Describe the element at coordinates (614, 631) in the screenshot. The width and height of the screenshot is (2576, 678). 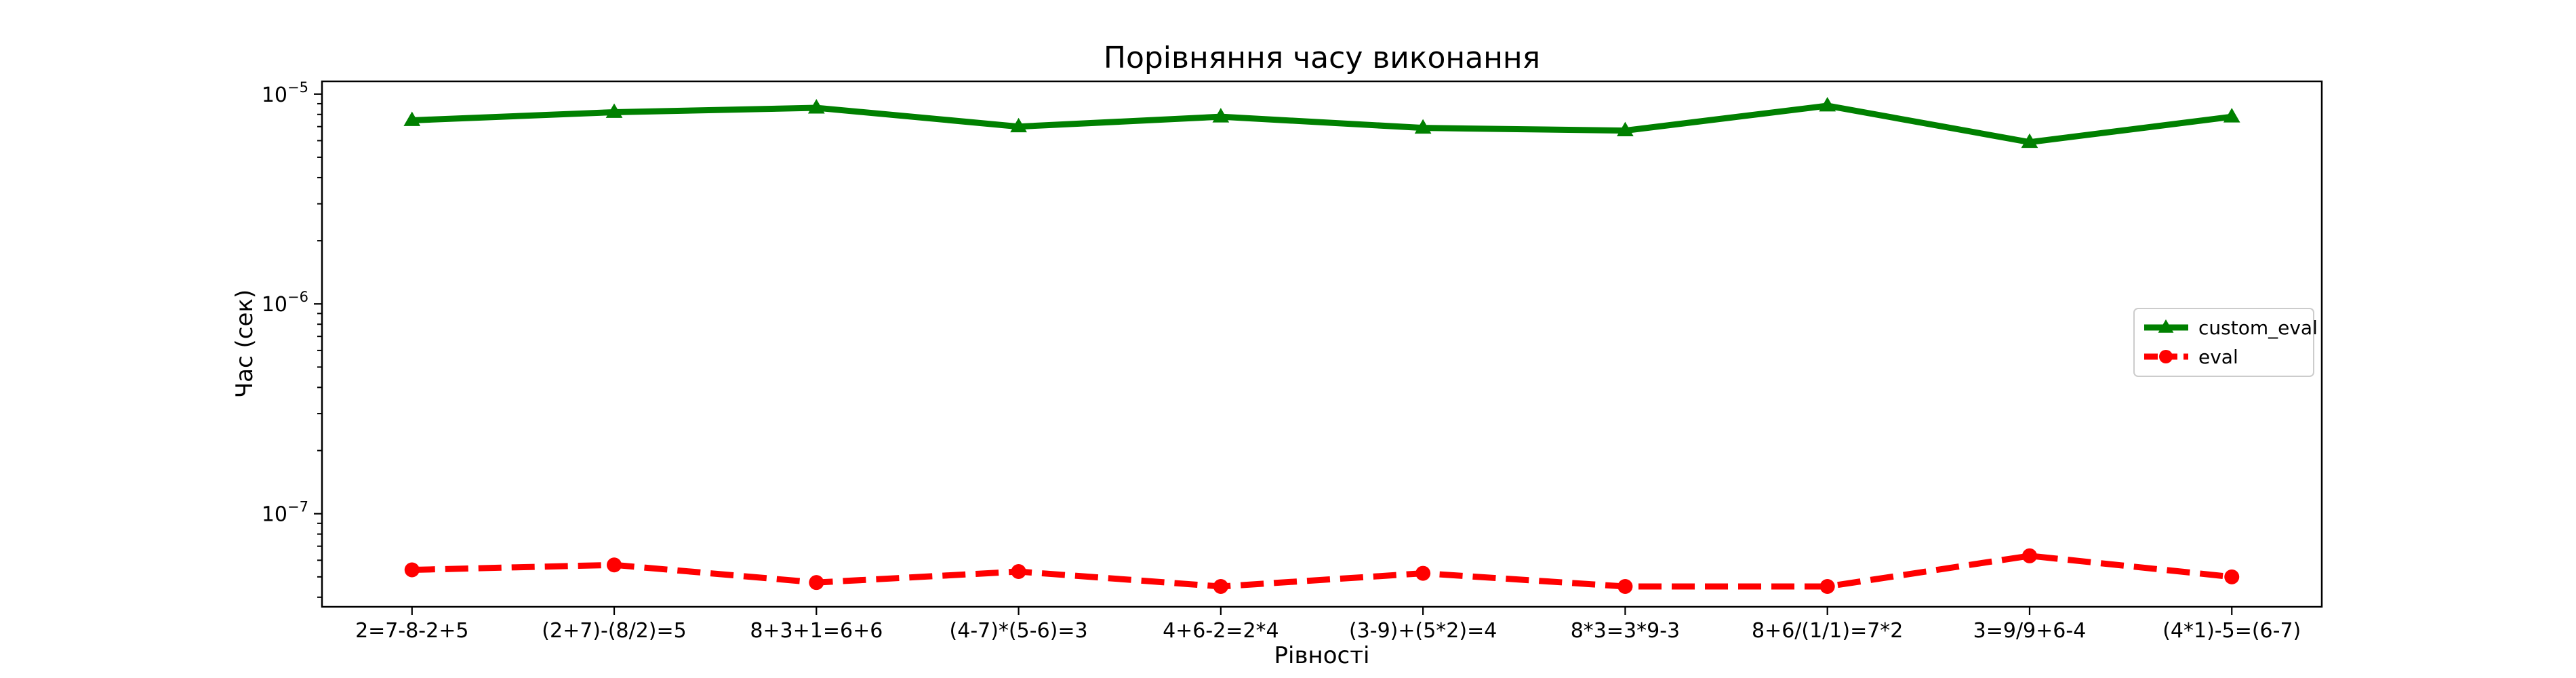
I see `x-tick-label: (2+7)-(8/2)=5` at that location.